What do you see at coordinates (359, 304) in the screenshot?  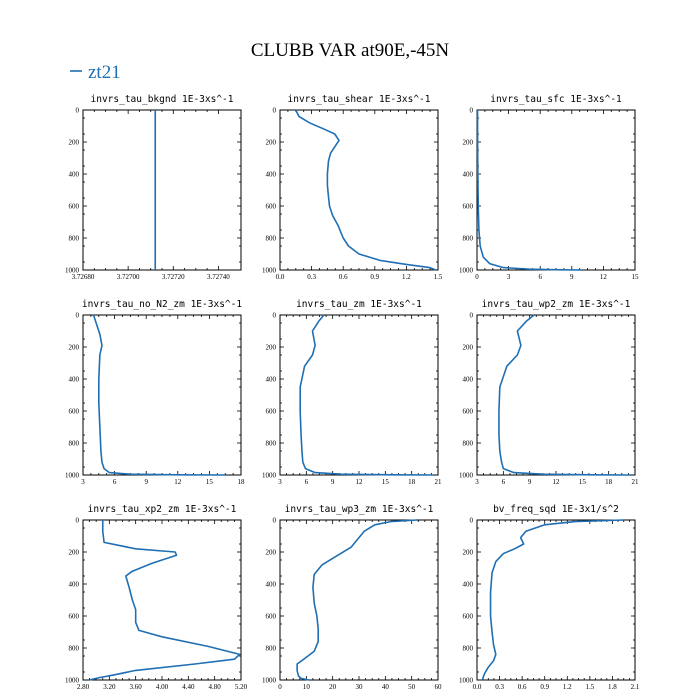 I see `panel-title: invrs_tau_zm 1E-3xs^-1` at bounding box center [359, 304].